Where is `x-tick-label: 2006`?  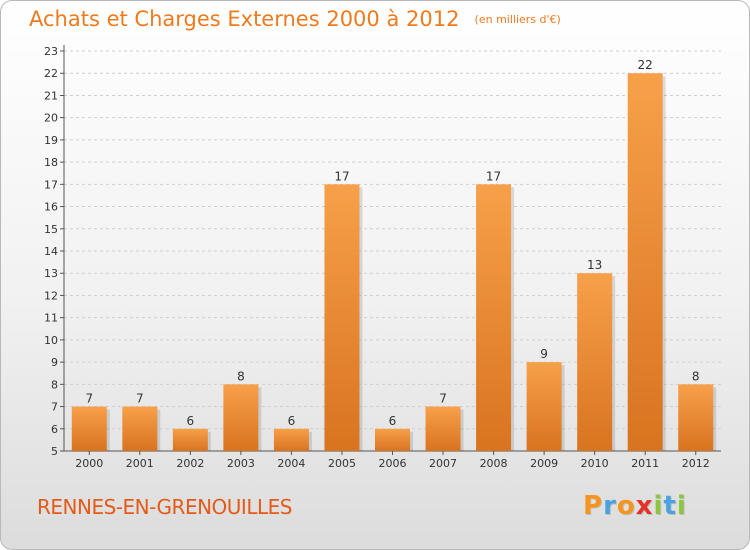
x-tick-label: 2006 is located at coordinates (393, 463).